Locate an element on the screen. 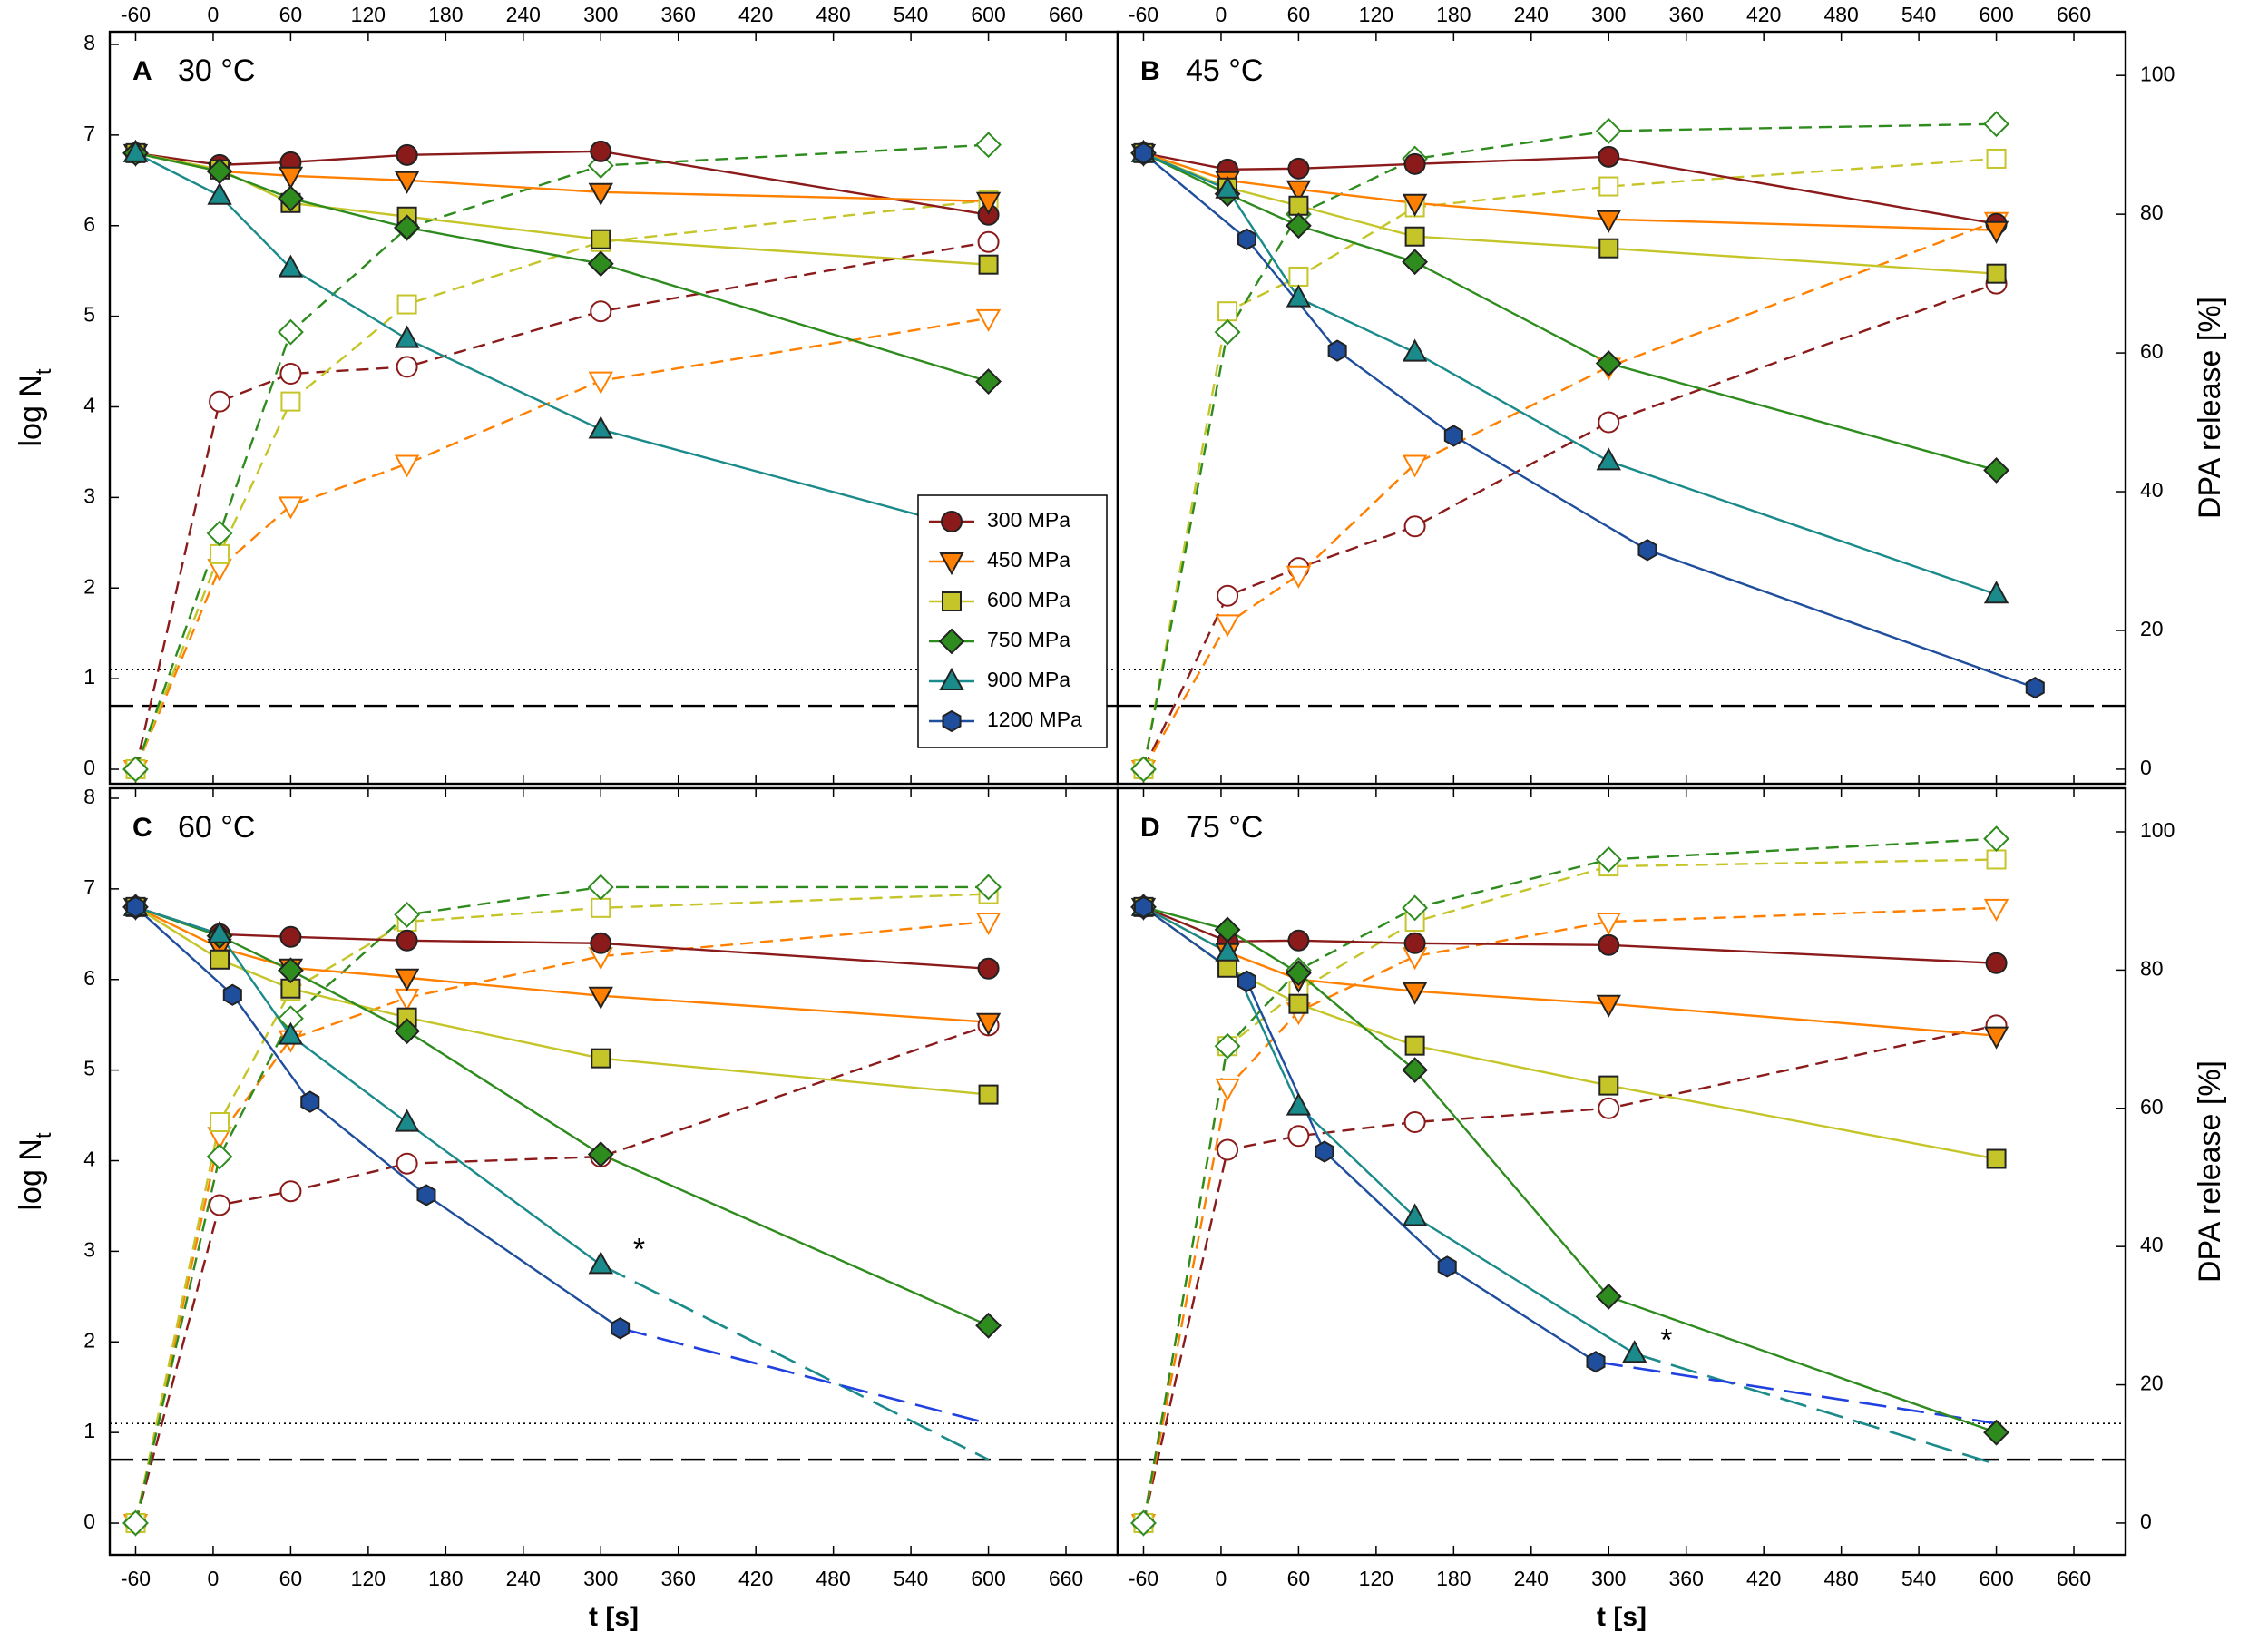  y-axis-label: log Nt is located at coordinates (35, 407).